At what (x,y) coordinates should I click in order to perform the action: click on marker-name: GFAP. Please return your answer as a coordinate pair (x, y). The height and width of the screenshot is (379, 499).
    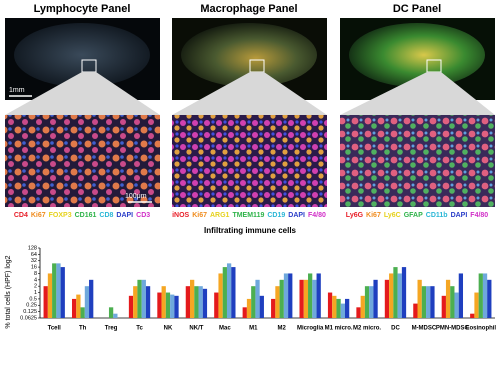
    Looking at the image, I should click on (413, 215).